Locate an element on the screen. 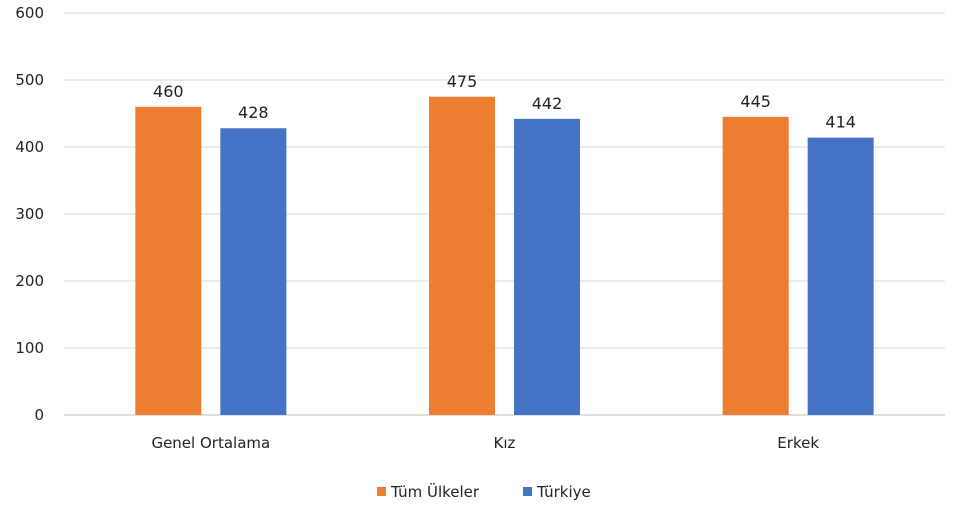 The image size is (954, 517). data-label: 460 is located at coordinates (168, 91).